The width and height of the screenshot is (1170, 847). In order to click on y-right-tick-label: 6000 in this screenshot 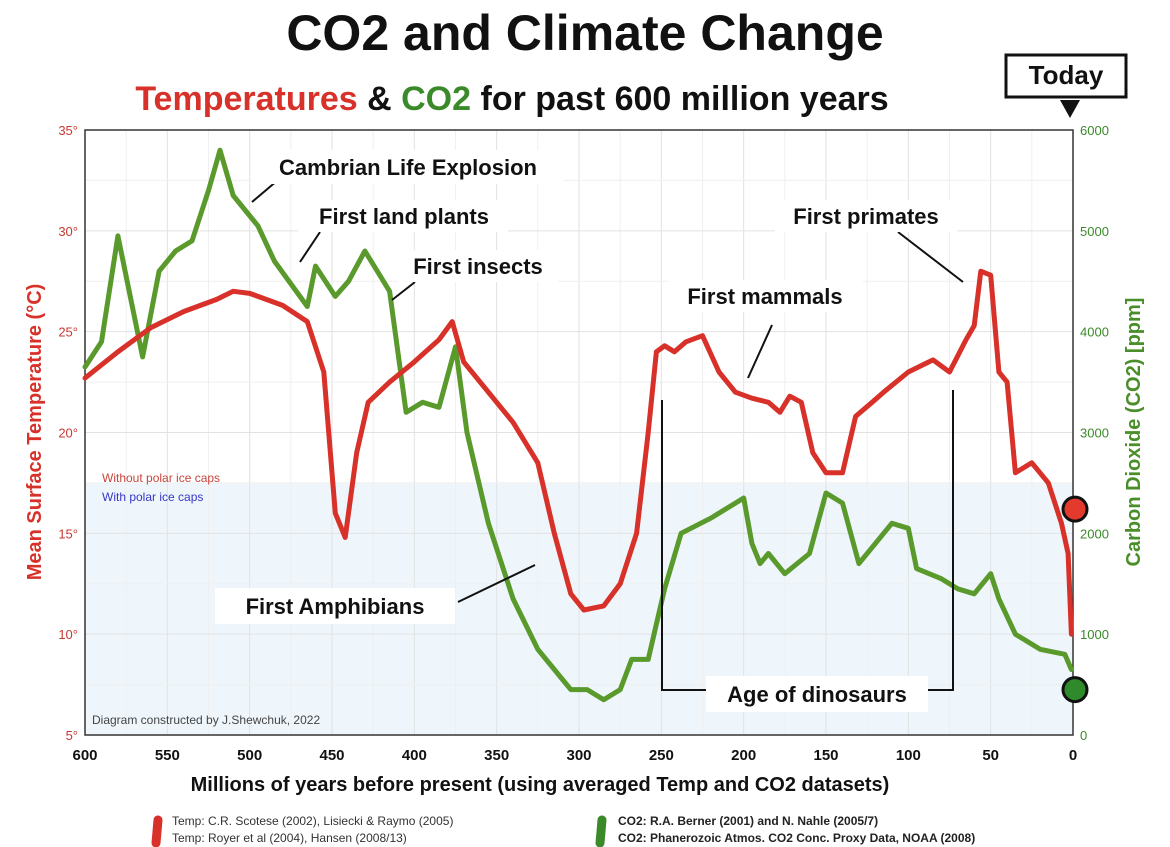, I will do `click(1094, 130)`.